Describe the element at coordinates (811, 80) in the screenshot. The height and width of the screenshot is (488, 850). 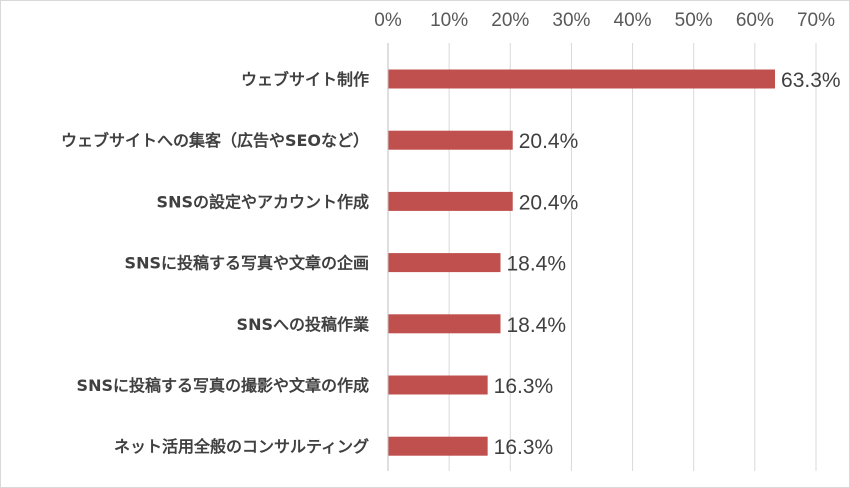
I see `data-label: 63.3%` at that location.